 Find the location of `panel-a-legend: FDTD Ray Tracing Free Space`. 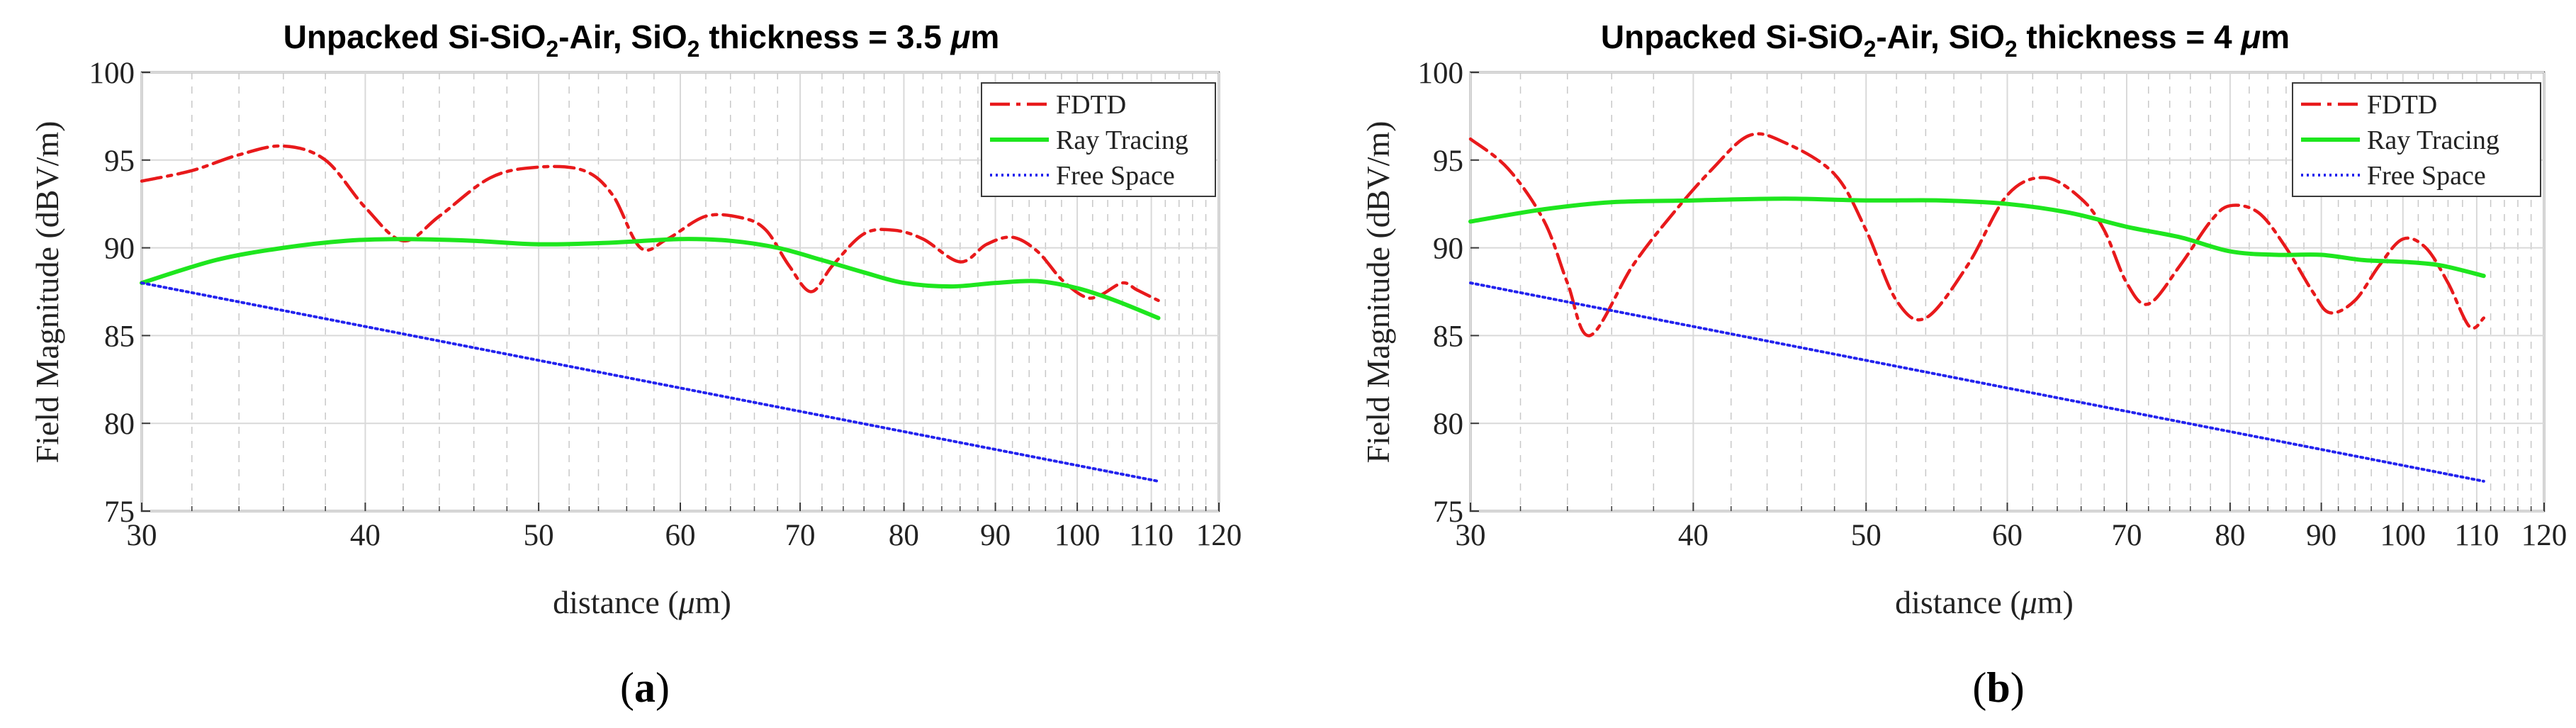

panel-a-legend: FDTD Ray Tracing Free Space is located at coordinates (1098, 139).